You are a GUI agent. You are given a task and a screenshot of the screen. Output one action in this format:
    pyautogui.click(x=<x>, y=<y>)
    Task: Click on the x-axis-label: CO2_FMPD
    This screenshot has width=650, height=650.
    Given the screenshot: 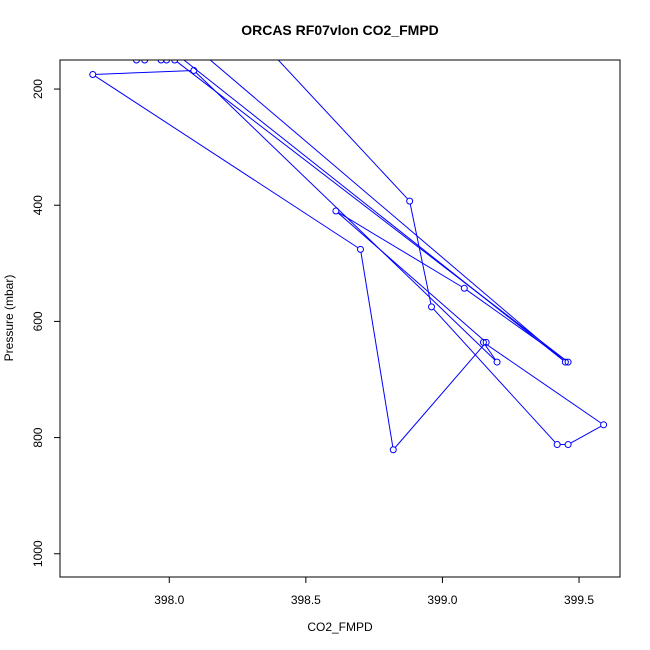 What is the action you would take?
    pyautogui.click(x=340, y=627)
    